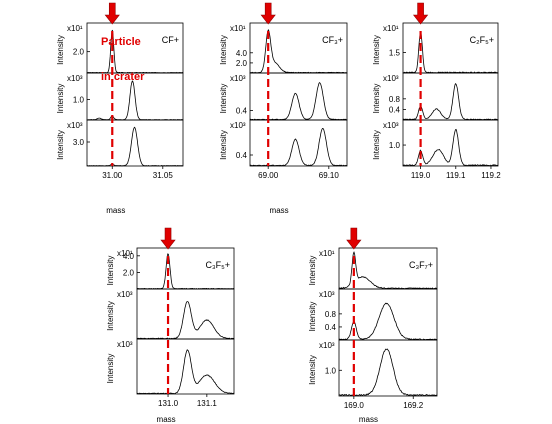  Describe the element at coordinates (123, 77) in the screenshot. I see `annotation-in-crater: in crater` at that location.